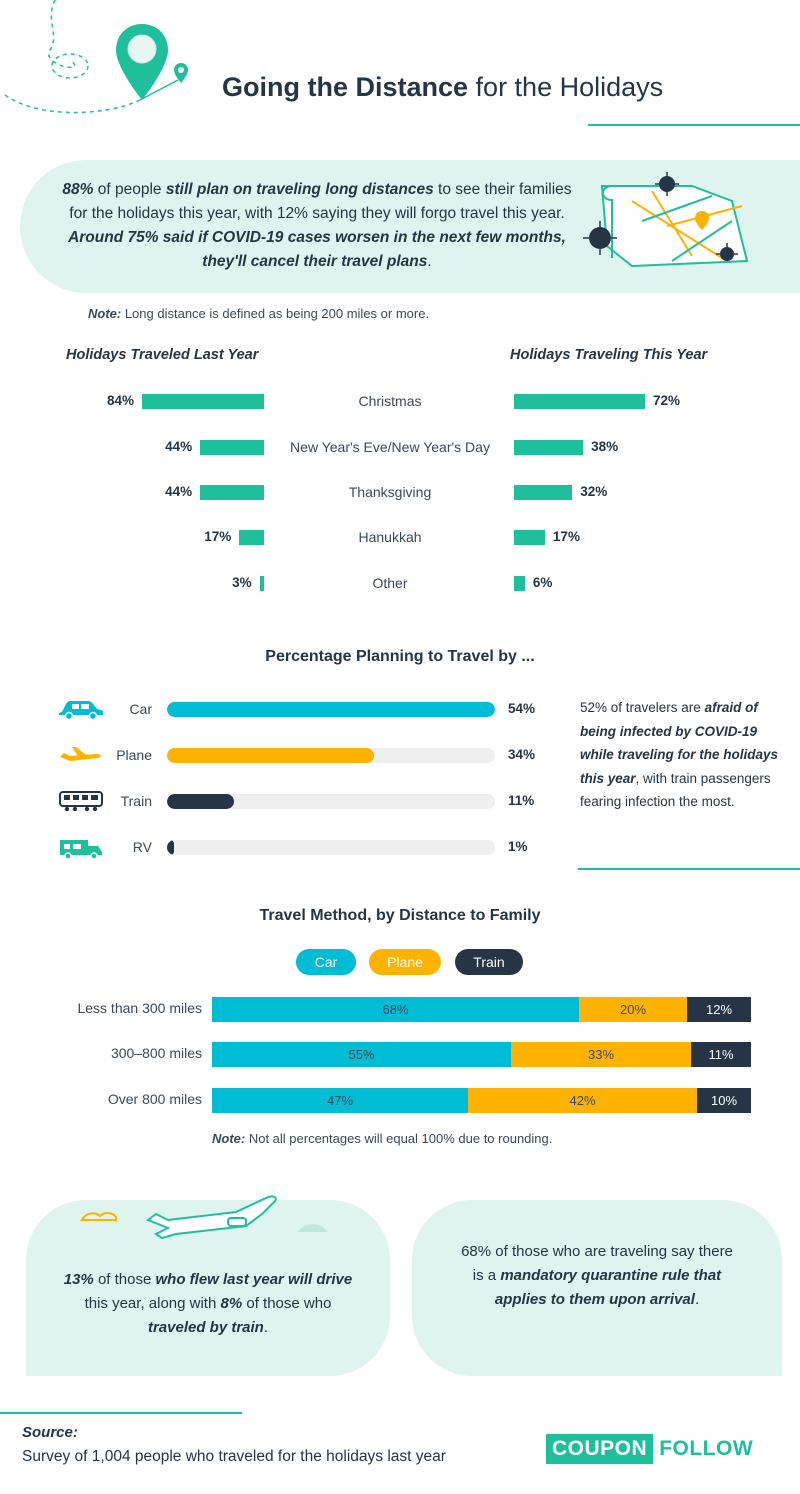 Image resolution: width=800 pixels, height=1494 pixels. I want to click on label-thanksgiving: Thanksgiving, so click(390, 492).